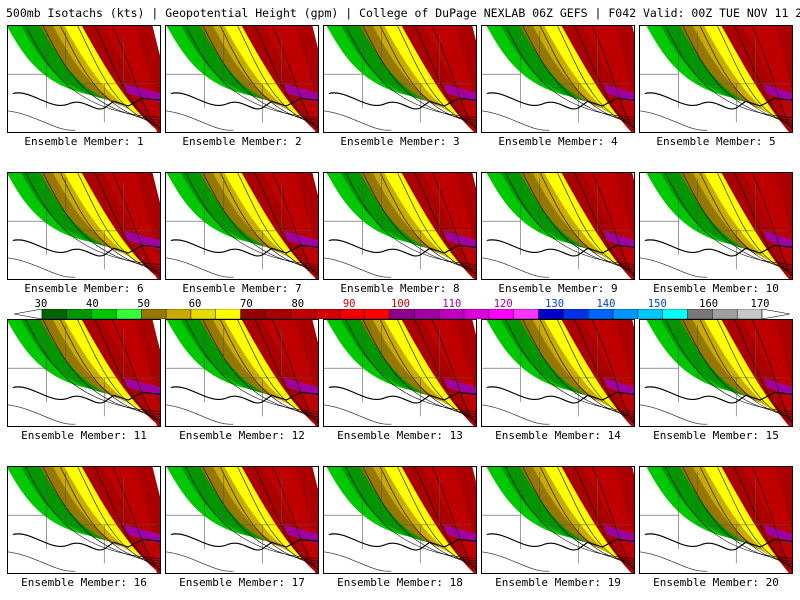 This screenshot has width=800, height=600. I want to click on panel-caption: Ensemble Member: 3, so click(400, 141).